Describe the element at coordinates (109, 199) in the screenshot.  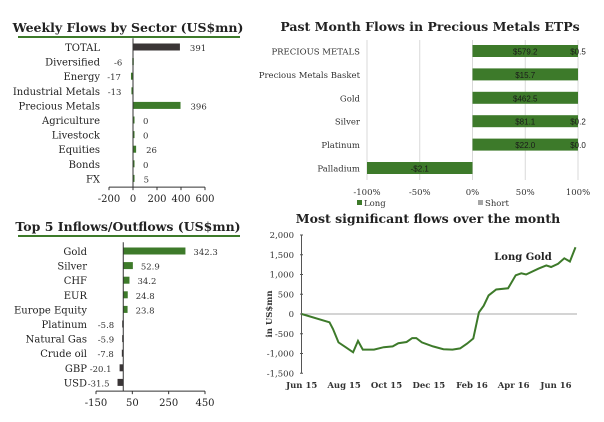
I see `x-tick-label: -200` at that location.